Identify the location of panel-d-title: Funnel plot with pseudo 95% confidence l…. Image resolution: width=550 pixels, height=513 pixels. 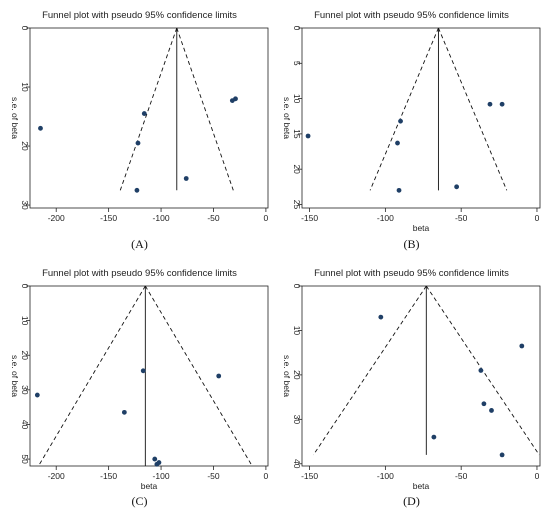
(411, 273).